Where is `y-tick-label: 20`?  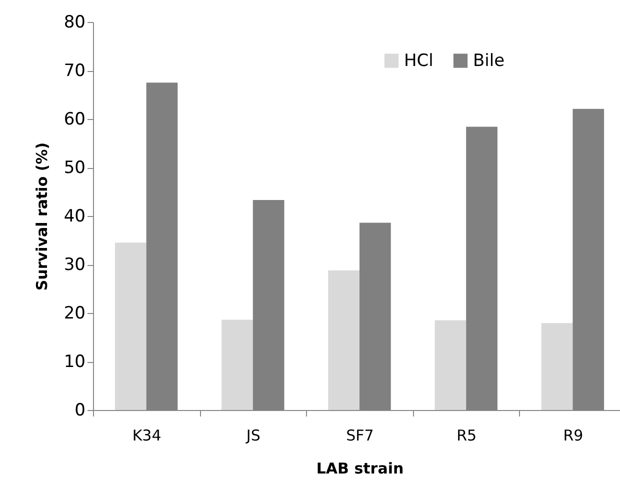 y-tick-label: 20 is located at coordinates (75, 314).